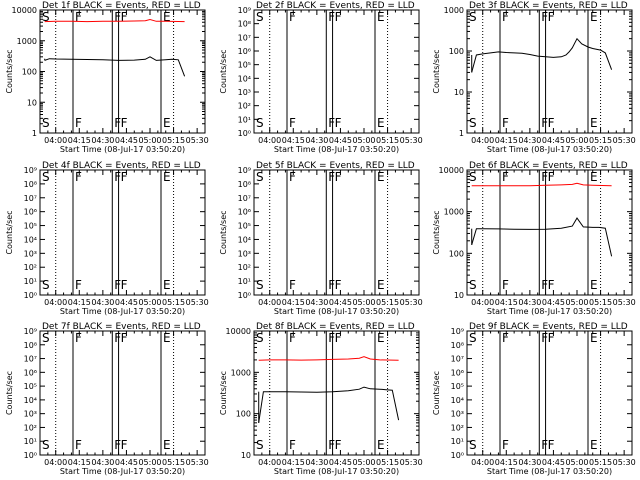  What do you see at coordinates (30, 359) in the screenshot?
I see `y-tick-label: 10⁷` at bounding box center [30, 359].